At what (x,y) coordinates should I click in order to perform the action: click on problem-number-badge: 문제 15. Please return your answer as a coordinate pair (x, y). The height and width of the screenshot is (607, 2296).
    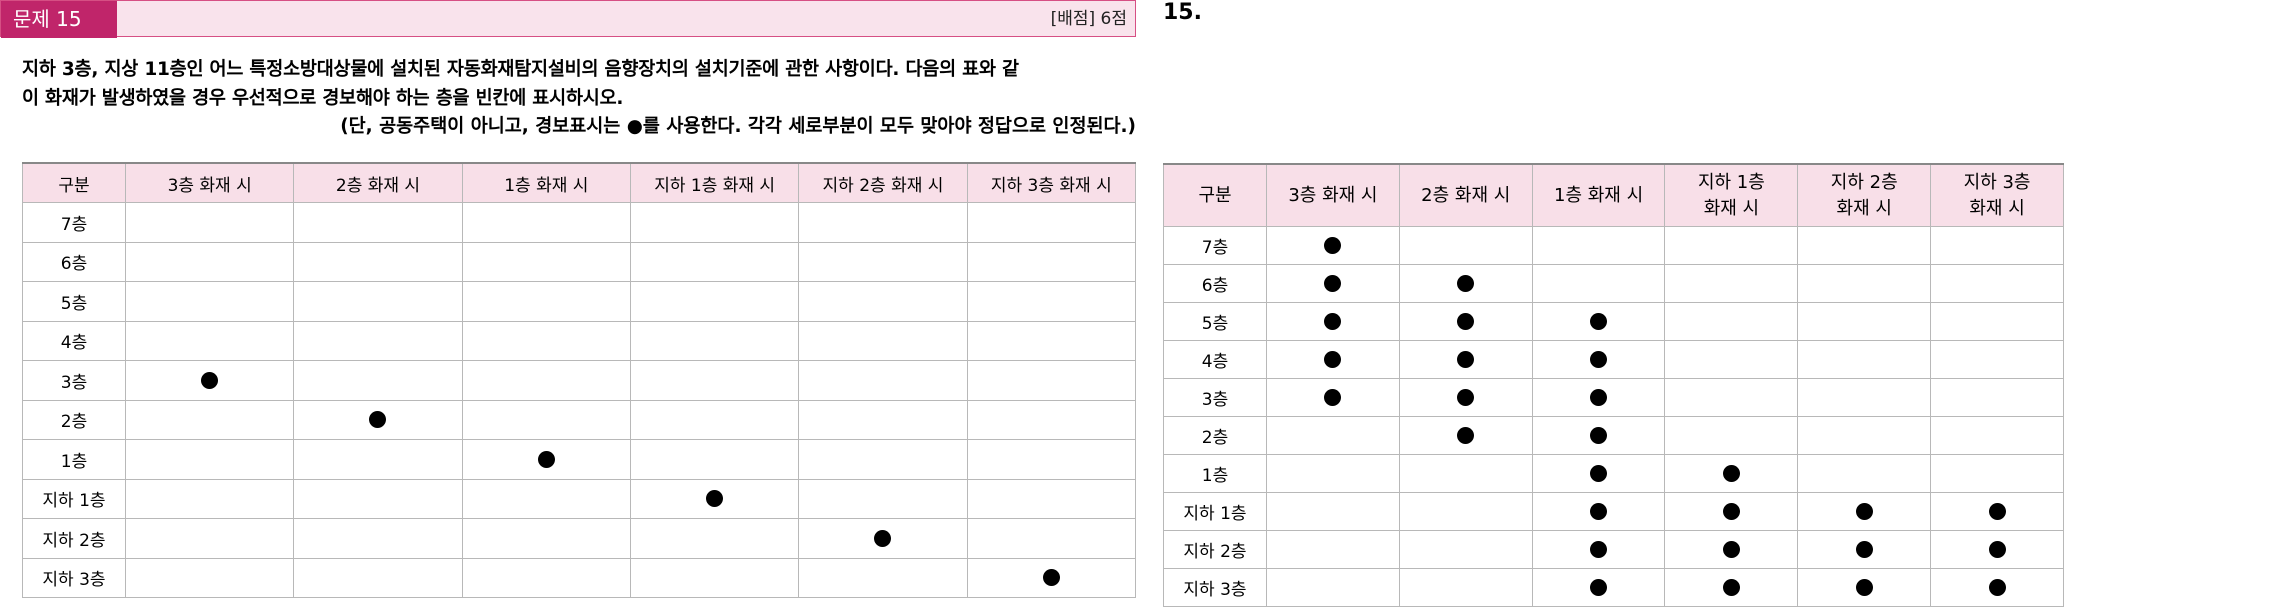
    Looking at the image, I should click on (59, 19).